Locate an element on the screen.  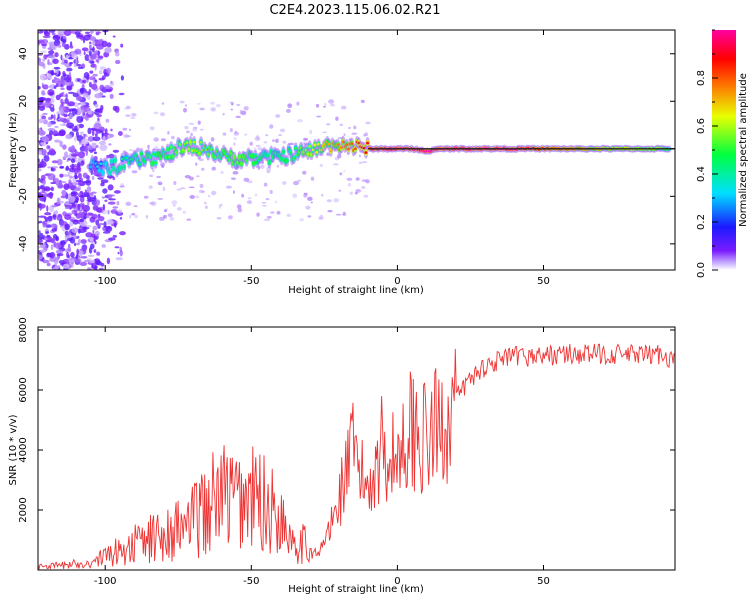
x-tick-label: -100 is located at coordinates (105, 581).